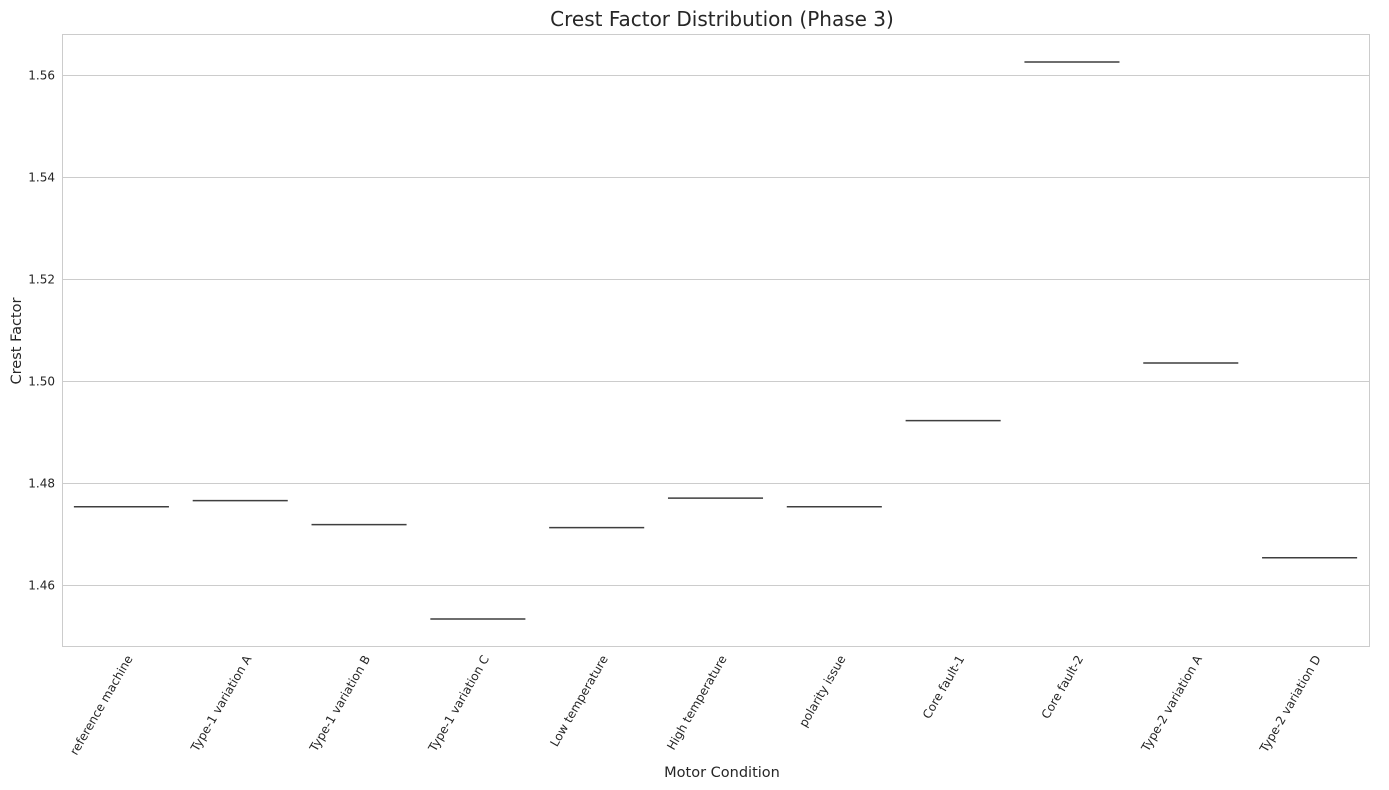 This screenshot has height=790, width=1389. What do you see at coordinates (41, 382) in the screenshot?
I see `y-tick-label: 1.50` at bounding box center [41, 382].